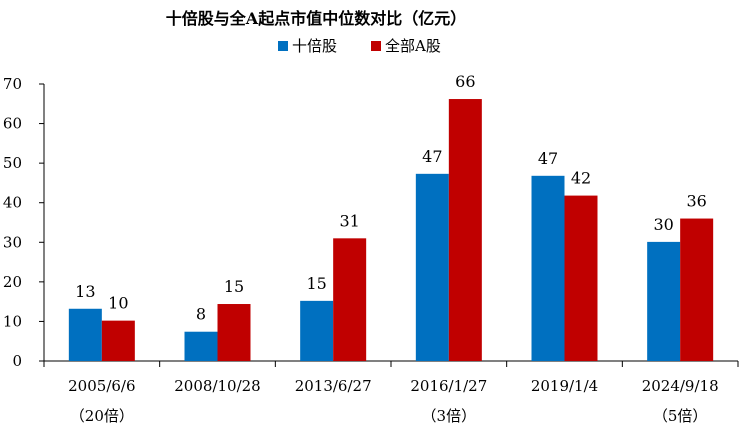  I want to click on y-tick-label: 20, so click(12, 282).